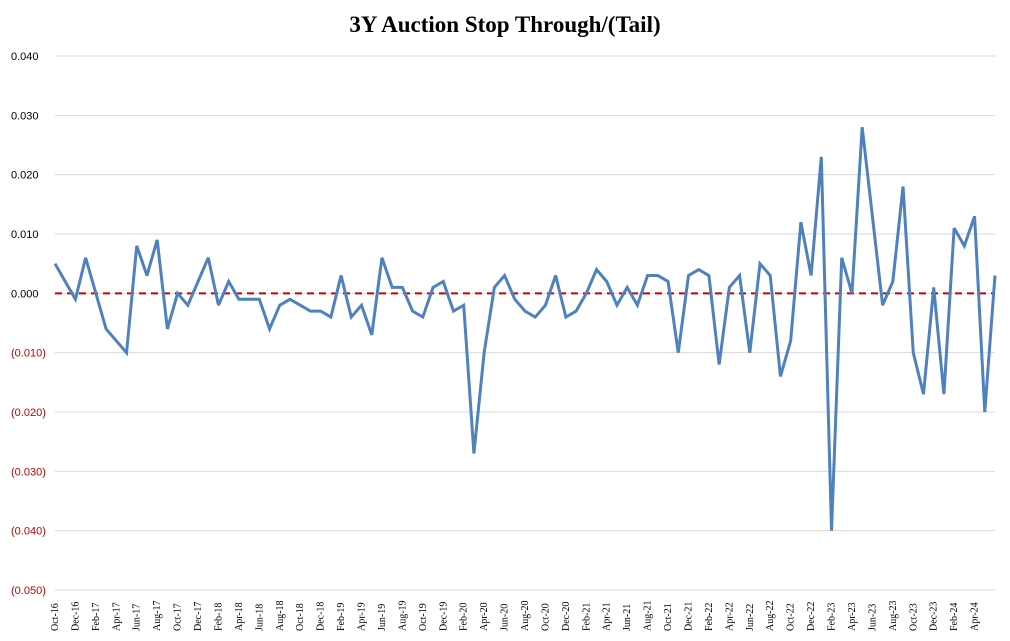  What do you see at coordinates (648, 615) in the screenshot?
I see `x-tick-label: Aug-21` at bounding box center [648, 615].